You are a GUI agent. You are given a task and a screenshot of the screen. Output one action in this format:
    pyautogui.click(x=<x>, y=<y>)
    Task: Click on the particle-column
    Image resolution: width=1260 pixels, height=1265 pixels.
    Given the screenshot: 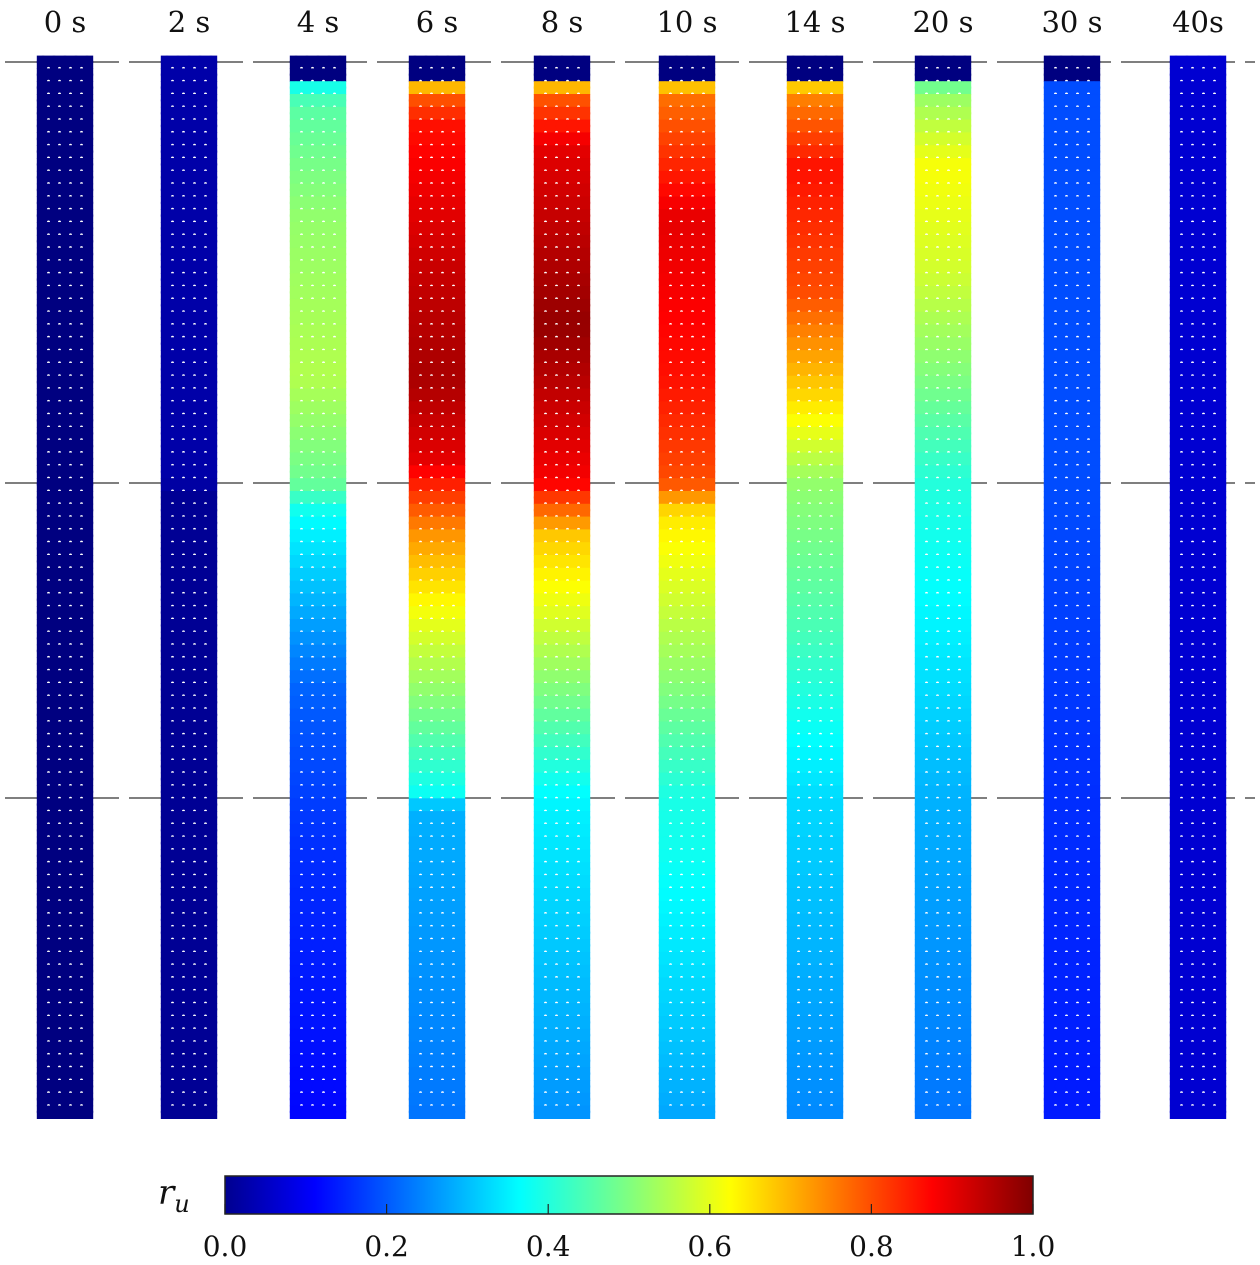 What is the action you would take?
    pyautogui.click(x=65, y=587)
    